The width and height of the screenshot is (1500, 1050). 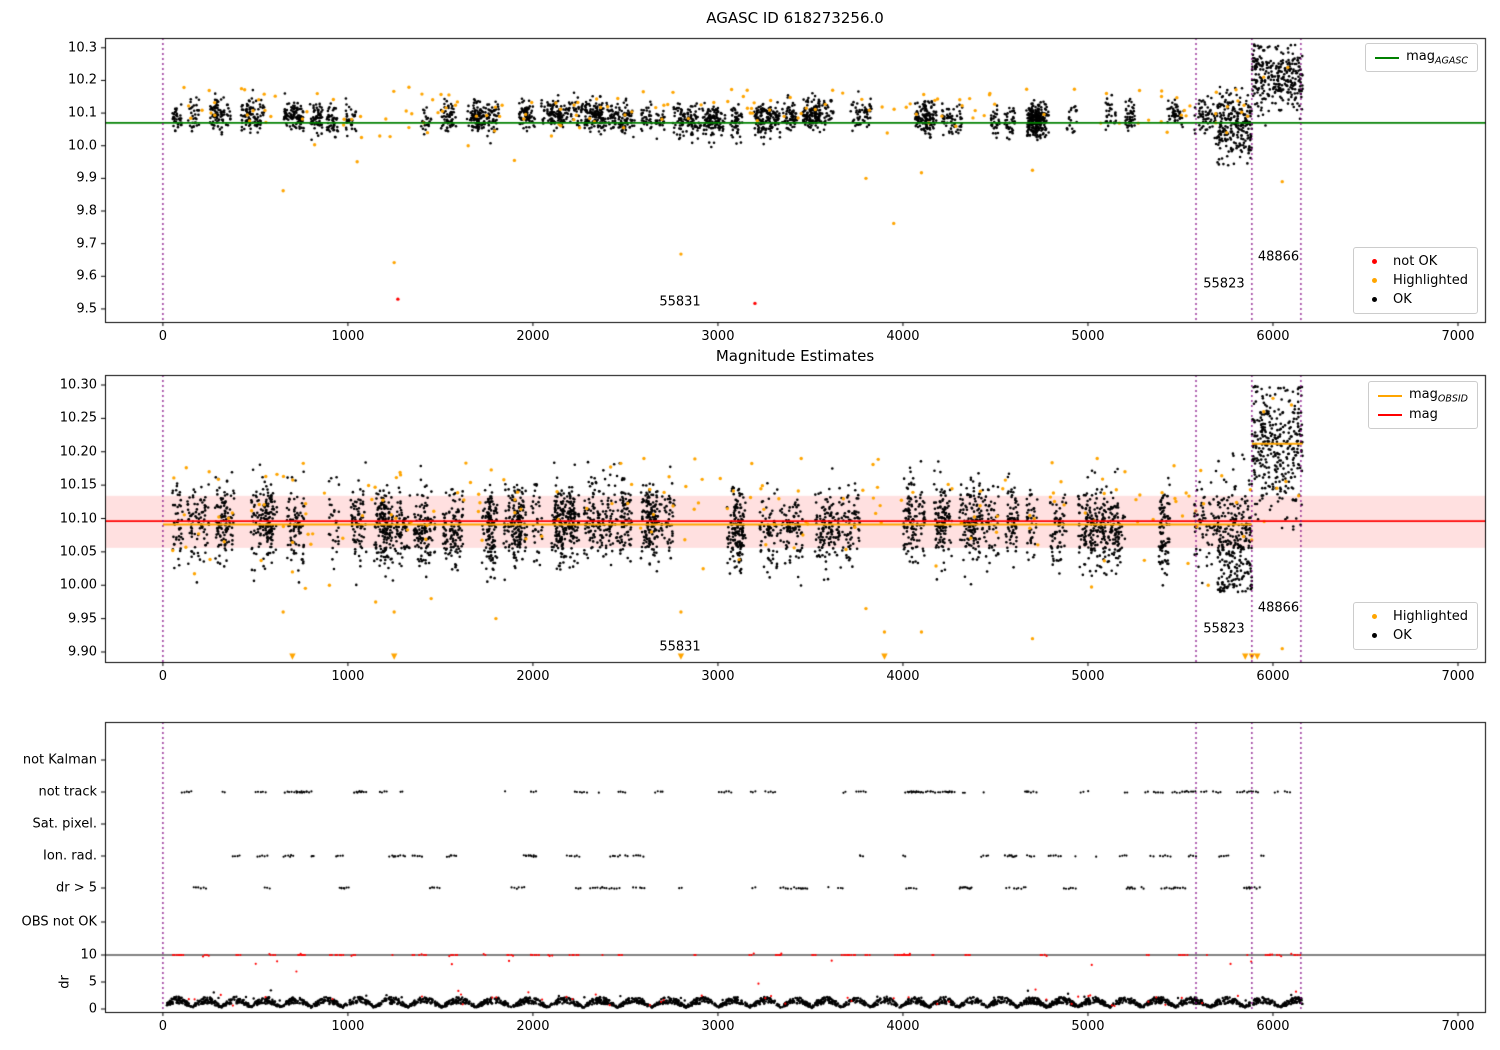 I want to click on legend-label: mag, so click(x=1423, y=414).